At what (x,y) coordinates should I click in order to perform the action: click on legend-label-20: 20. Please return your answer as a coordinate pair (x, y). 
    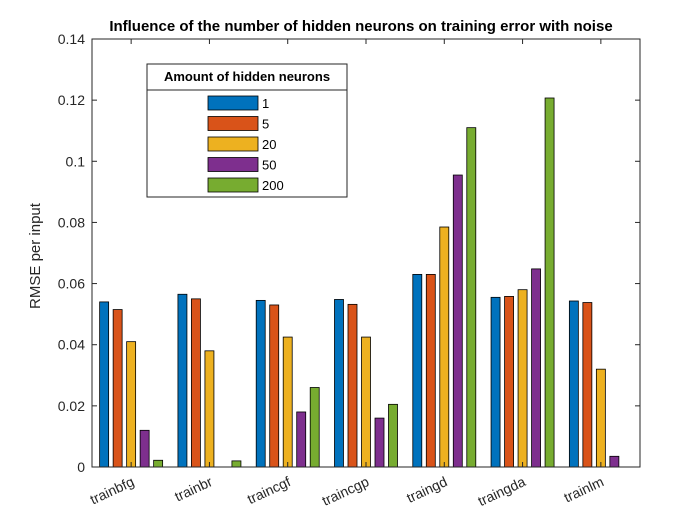
    Looking at the image, I should click on (269, 144).